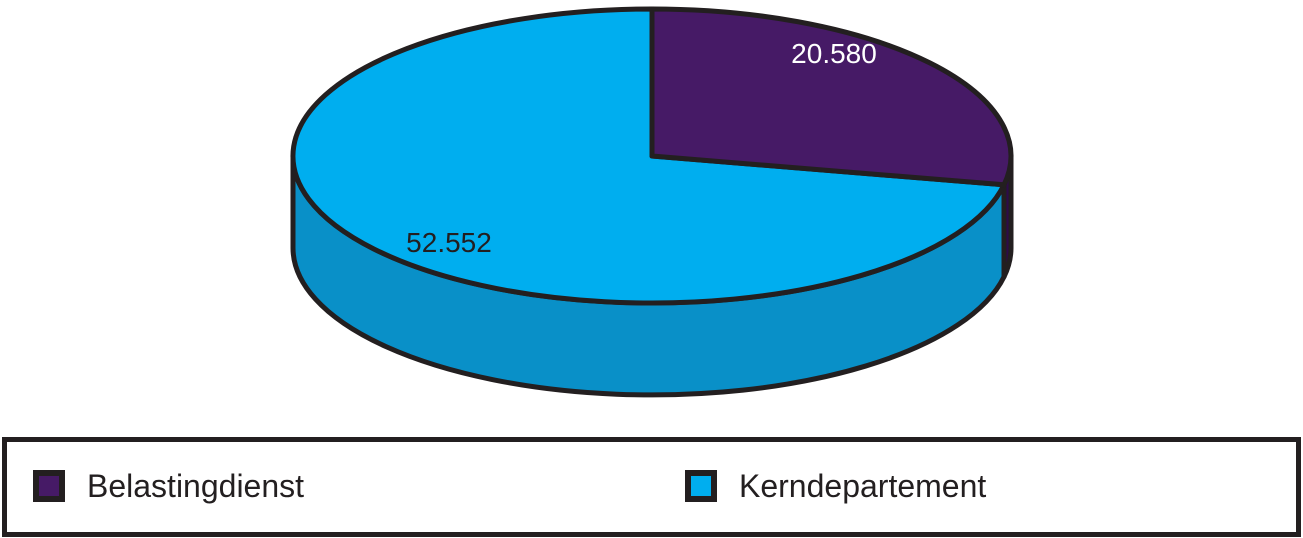 This screenshot has height=538, width=1303. What do you see at coordinates (863, 486) in the screenshot?
I see `legend-label-kerndepartement: Kerndepartement` at bounding box center [863, 486].